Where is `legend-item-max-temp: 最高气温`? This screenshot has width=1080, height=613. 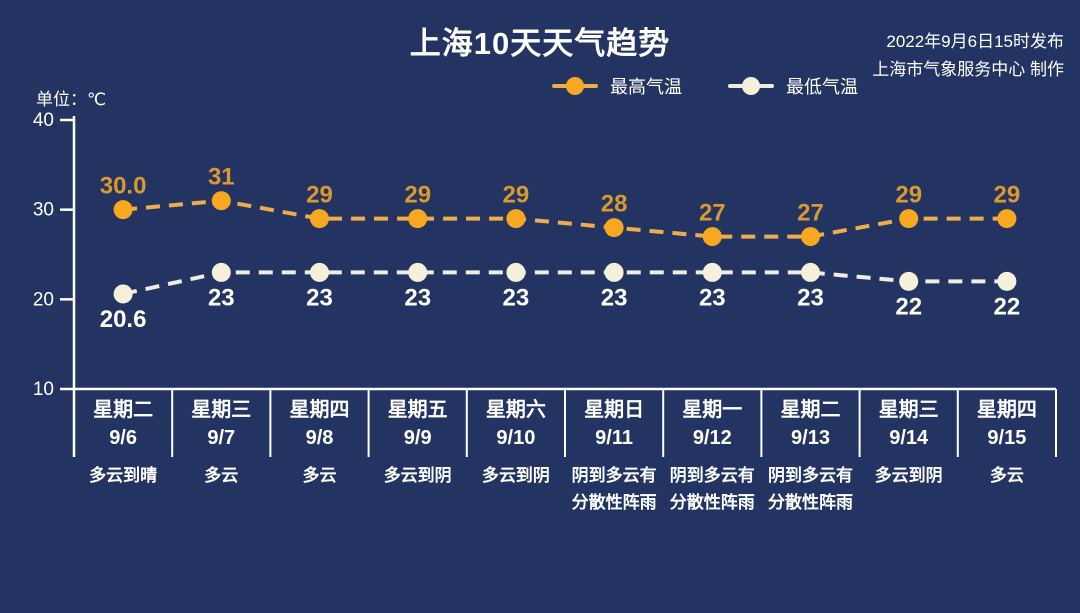
legend-item-max-temp: 最高气温 is located at coordinates (617, 86).